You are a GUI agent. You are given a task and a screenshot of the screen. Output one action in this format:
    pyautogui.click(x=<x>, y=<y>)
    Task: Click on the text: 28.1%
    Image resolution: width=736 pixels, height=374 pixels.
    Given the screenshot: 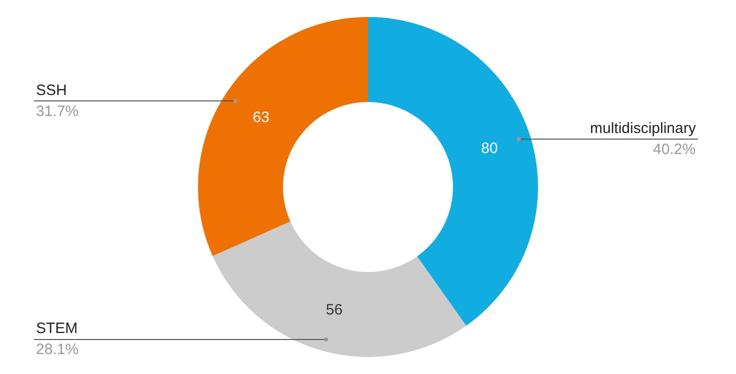 What is the action you would take?
    pyautogui.click(x=57, y=349)
    